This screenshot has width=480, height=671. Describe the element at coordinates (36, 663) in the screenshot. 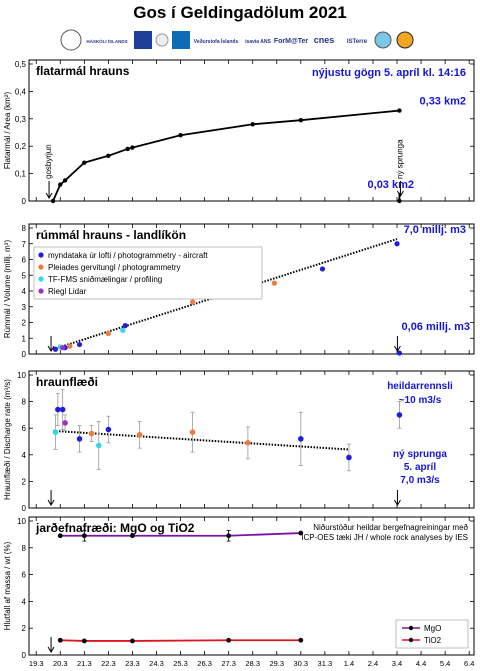

I see `x-tick-label: 19.3` at that location.